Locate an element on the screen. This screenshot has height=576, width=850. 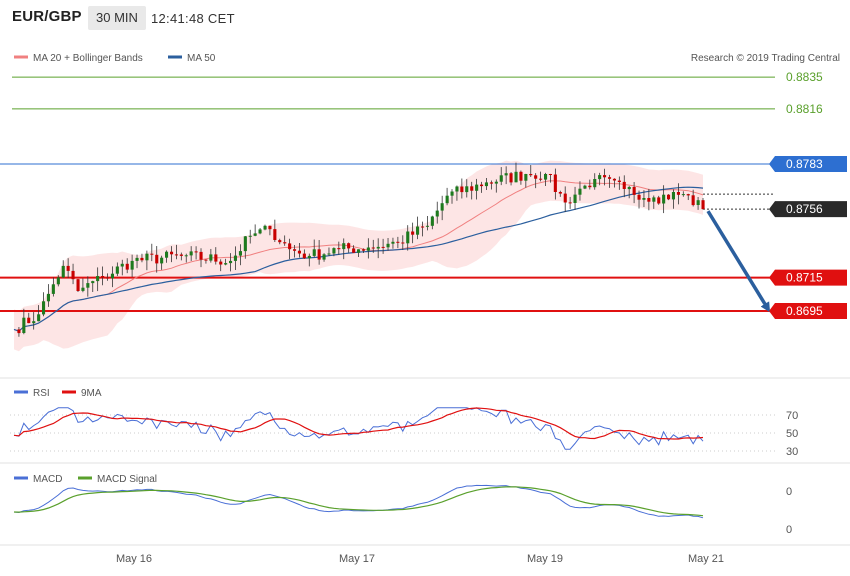
chart-header: EUR/GBP 30 MIN 12:41:48 CET is located at coordinates (425, 19).